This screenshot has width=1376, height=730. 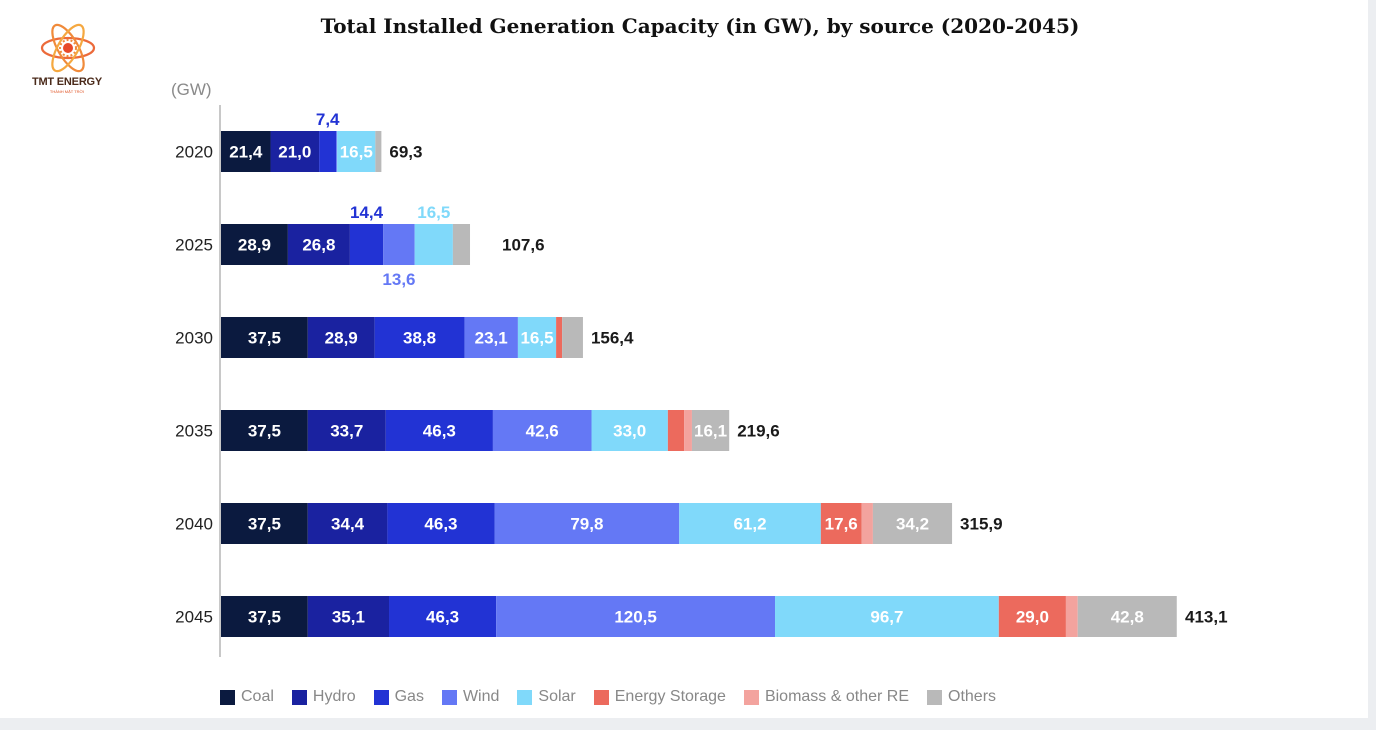 What do you see at coordinates (67, 82) in the screenshot?
I see `logo-name: TMT ENERGY` at bounding box center [67, 82].